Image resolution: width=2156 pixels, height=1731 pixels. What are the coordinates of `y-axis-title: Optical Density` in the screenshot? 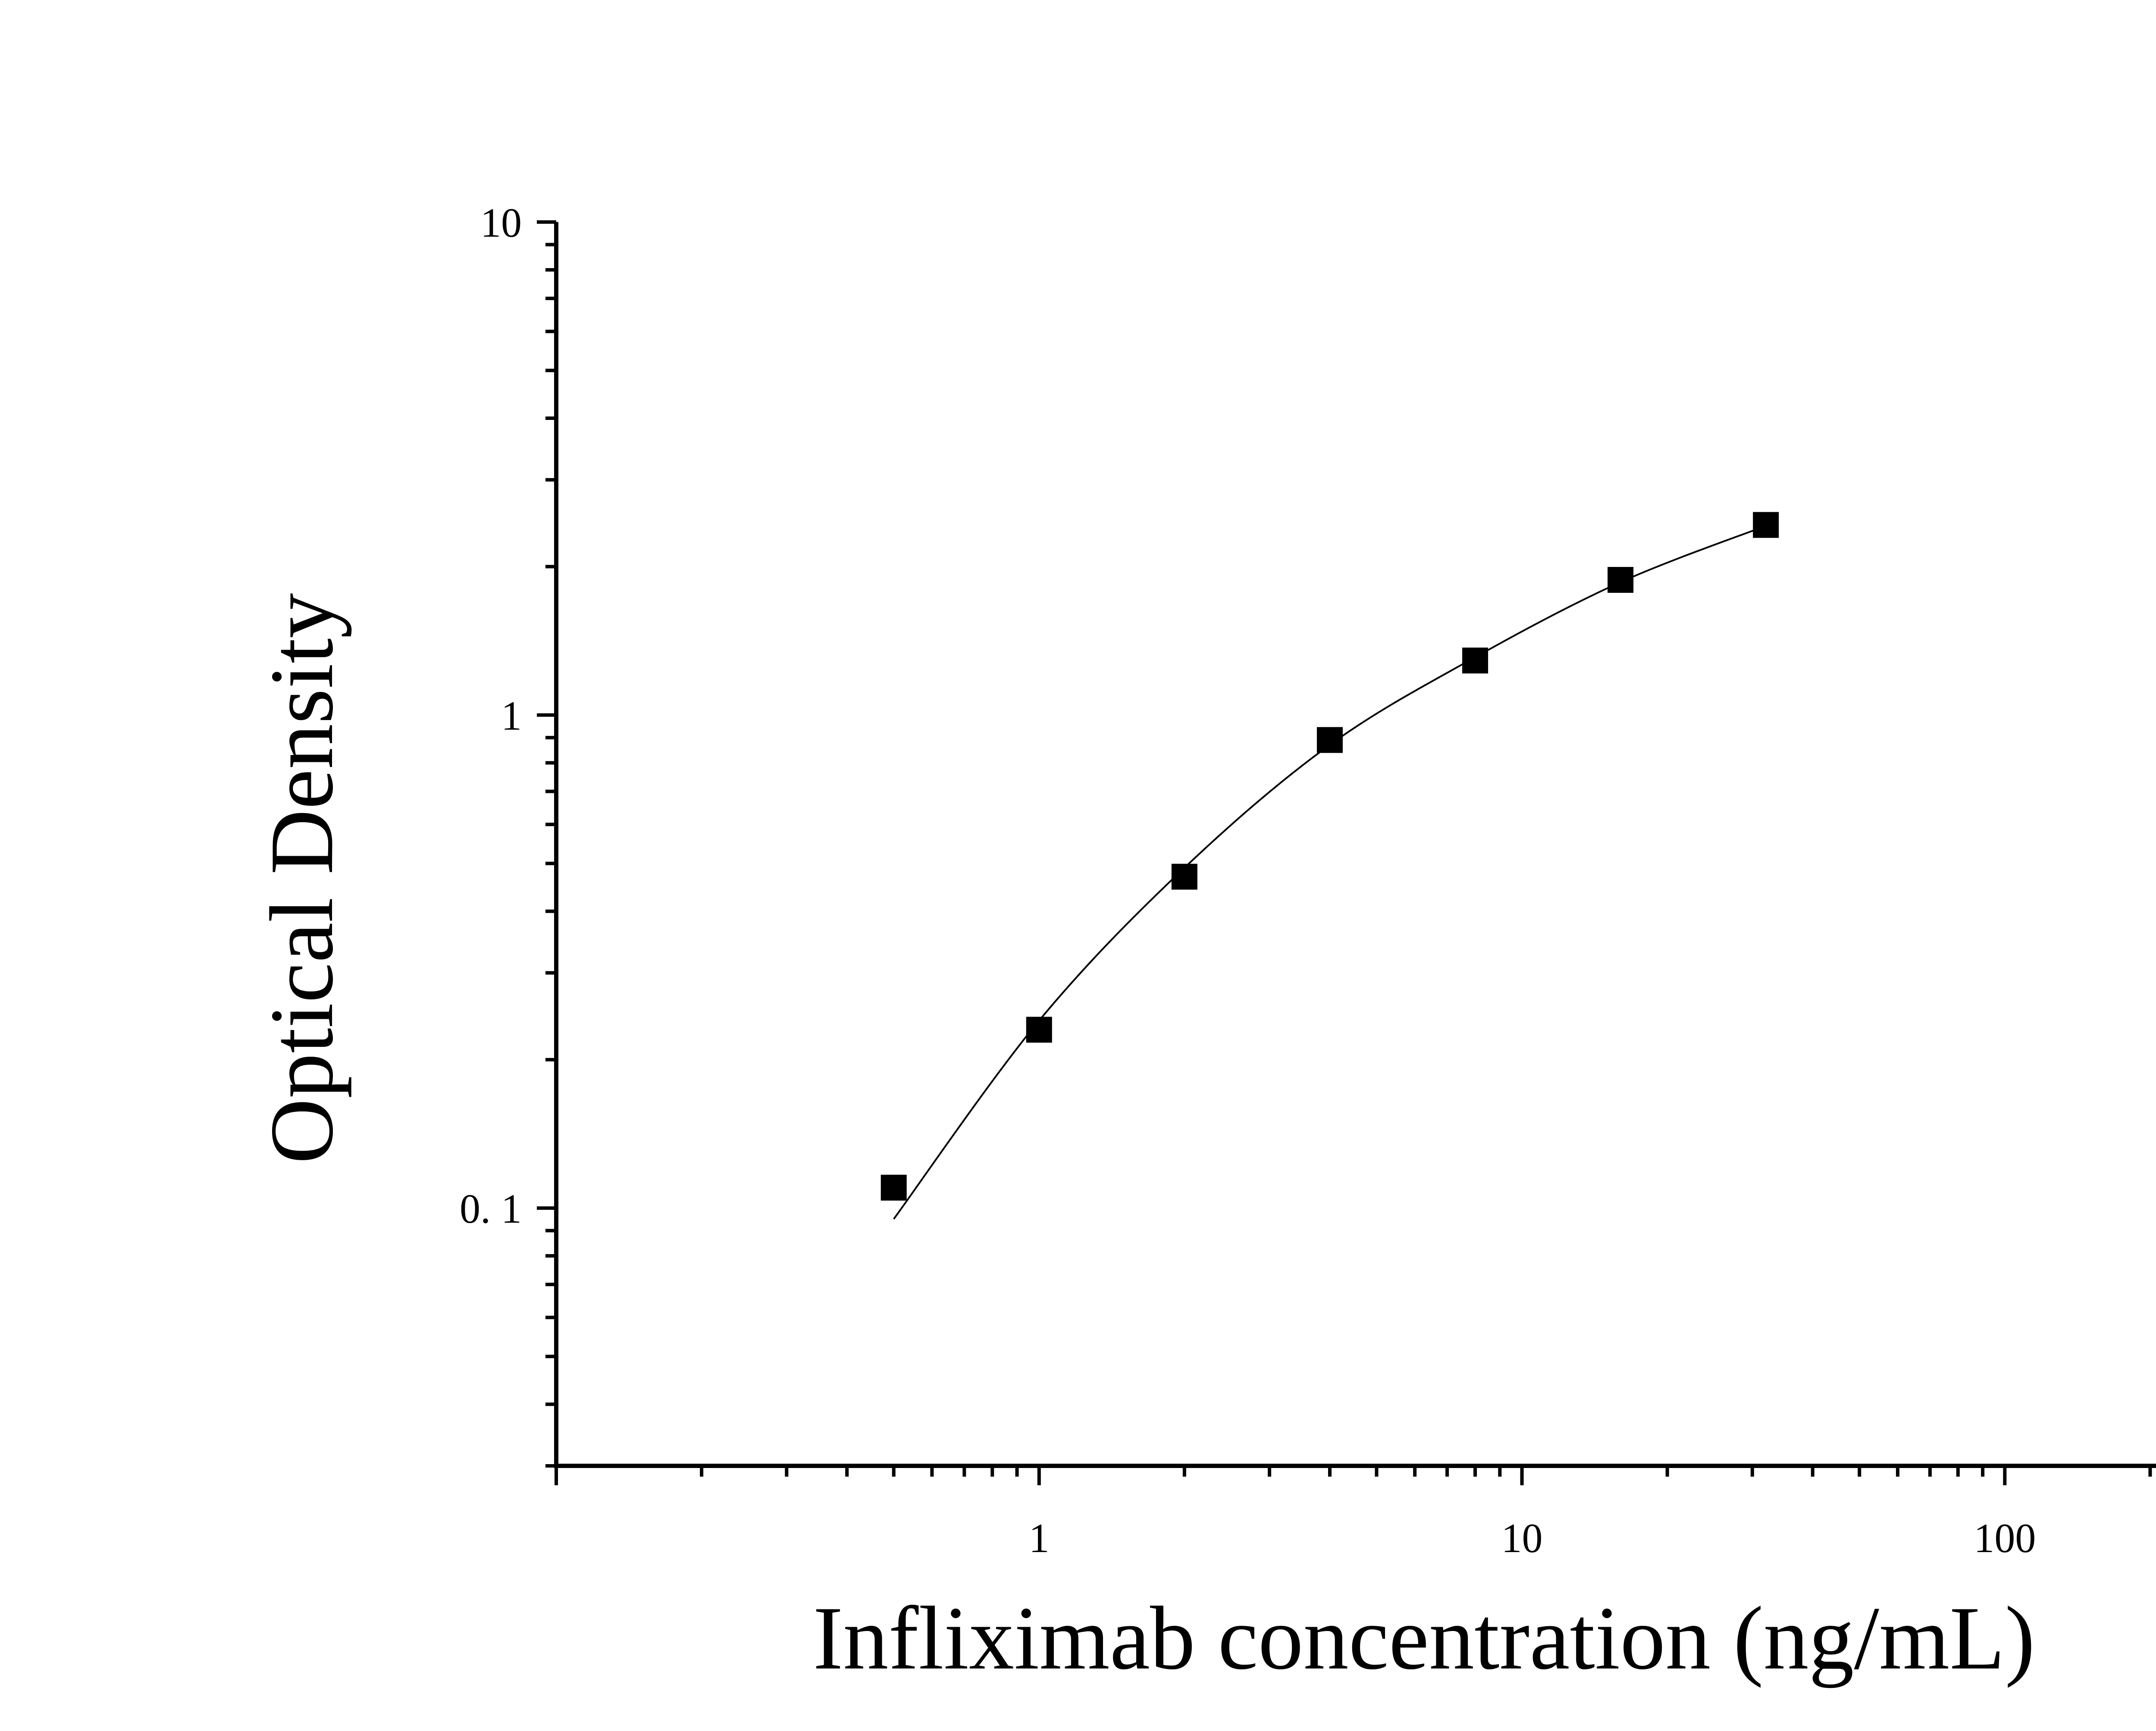 It's located at (302, 878).